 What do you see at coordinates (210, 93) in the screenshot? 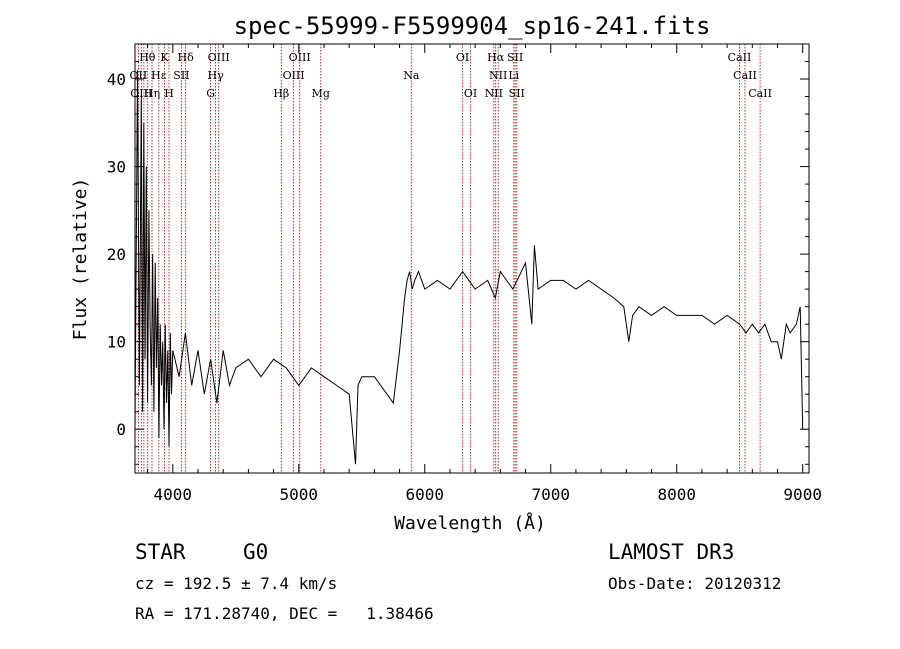
I see `line-label: G` at bounding box center [210, 93].